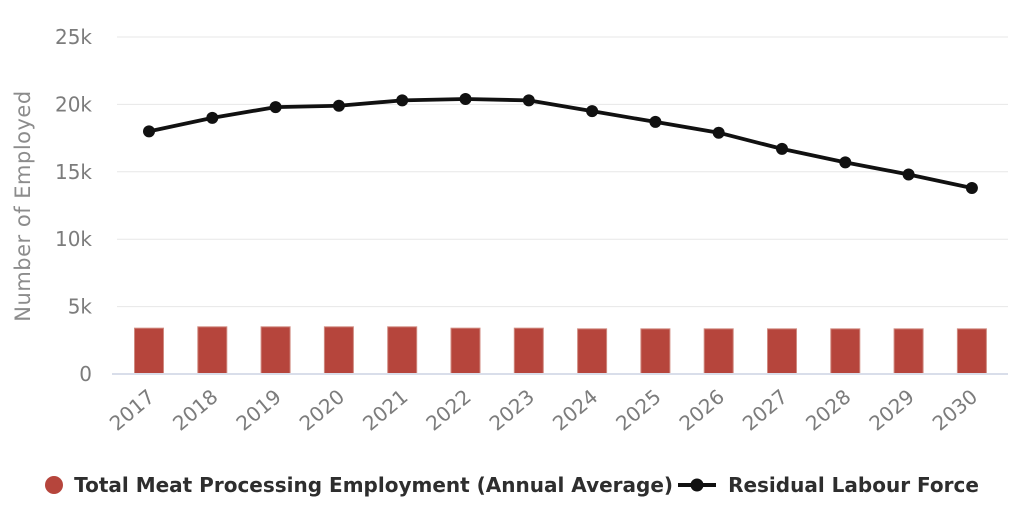 The width and height of the screenshot is (1024, 516). What do you see at coordinates (73, 172) in the screenshot?
I see `y-tick-15k: 15k` at bounding box center [73, 172].